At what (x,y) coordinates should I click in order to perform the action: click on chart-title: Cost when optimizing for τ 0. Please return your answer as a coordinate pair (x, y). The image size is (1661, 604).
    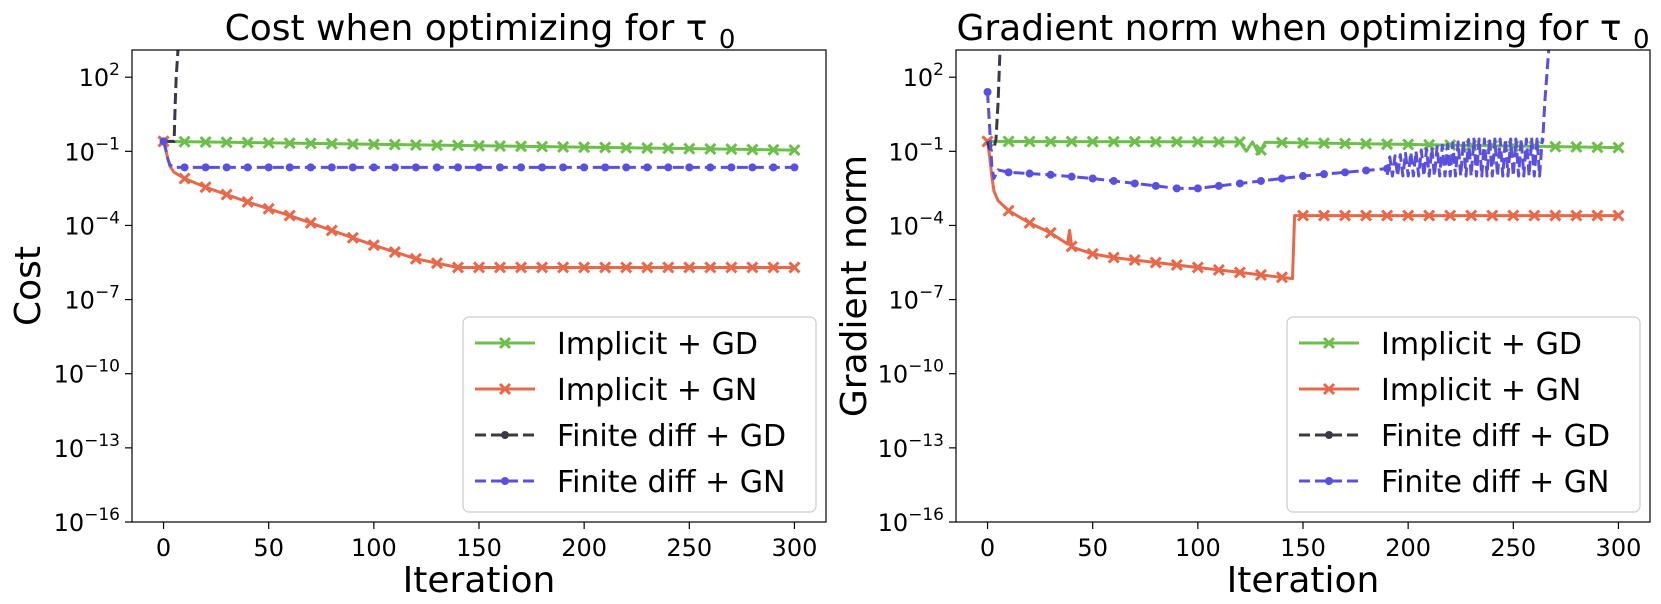
    Looking at the image, I should click on (480, 31).